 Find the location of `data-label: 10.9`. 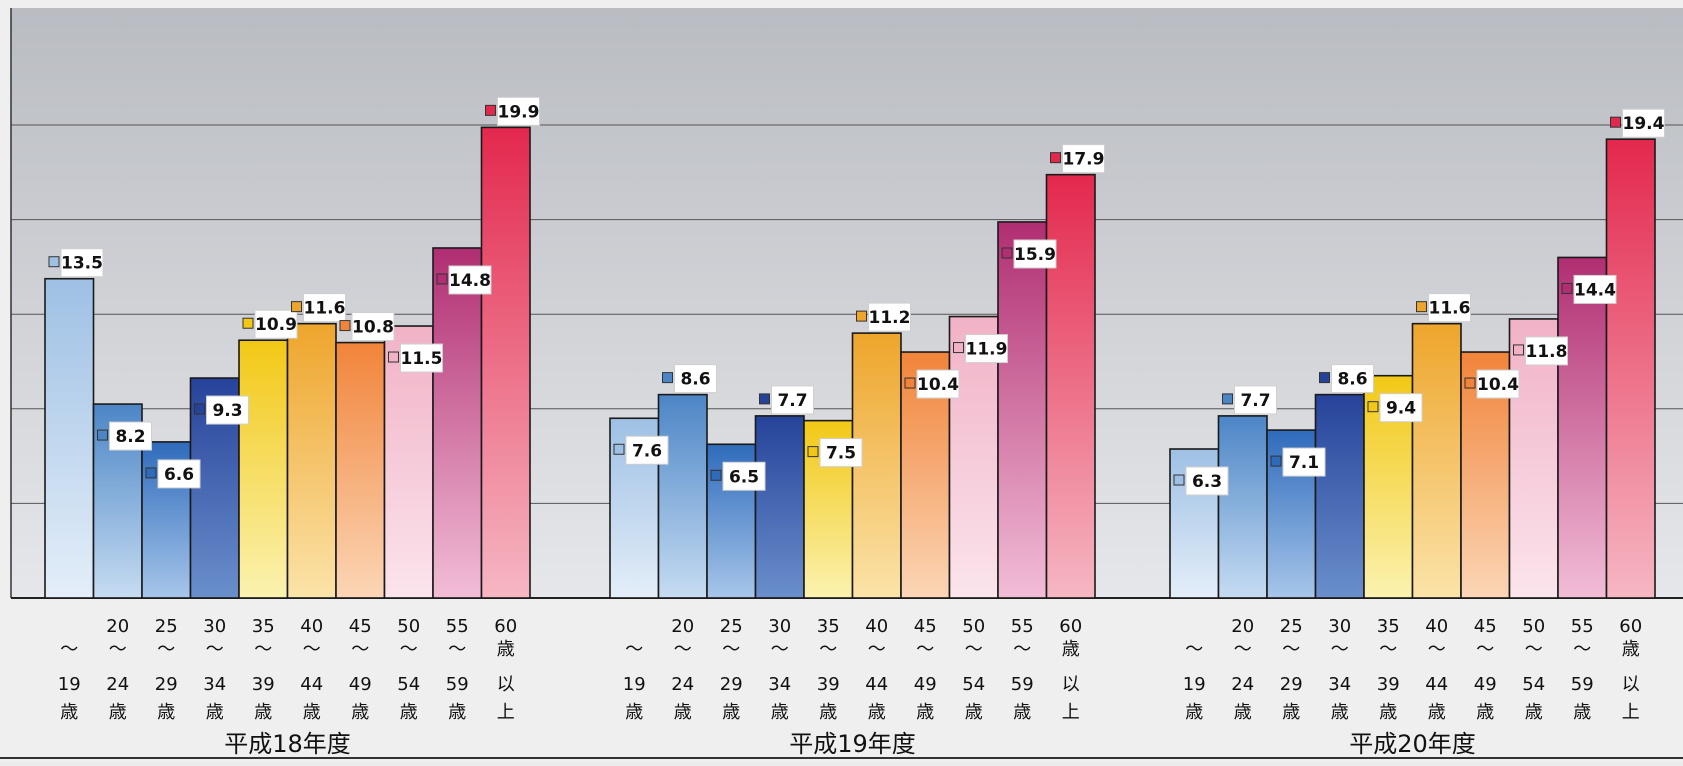

data-label: 10.9 is located at coordinates (270, 324).